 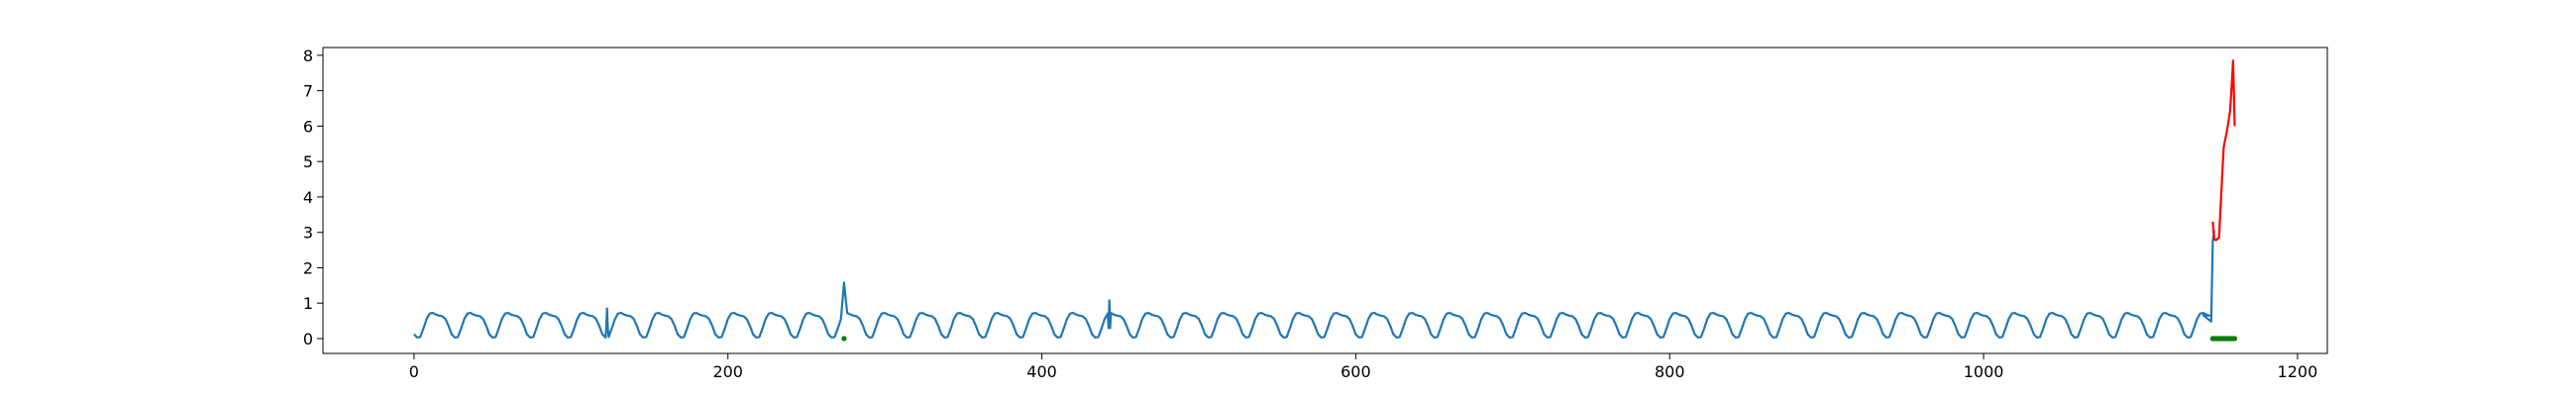 I want to click on x-tick-label-400: 400, so click(x=1041, y=372).